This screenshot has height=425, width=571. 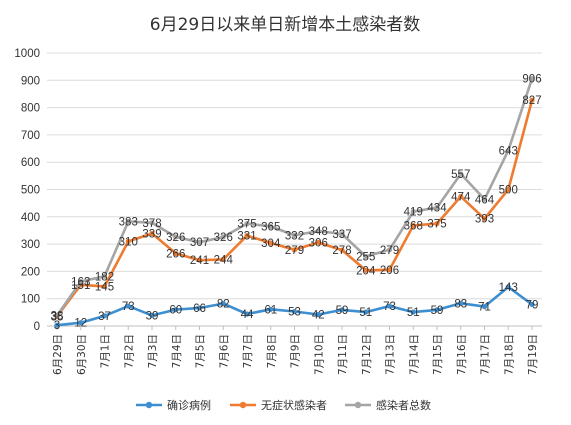 I want to click on data-label: 306, so click(x=318, y=243).